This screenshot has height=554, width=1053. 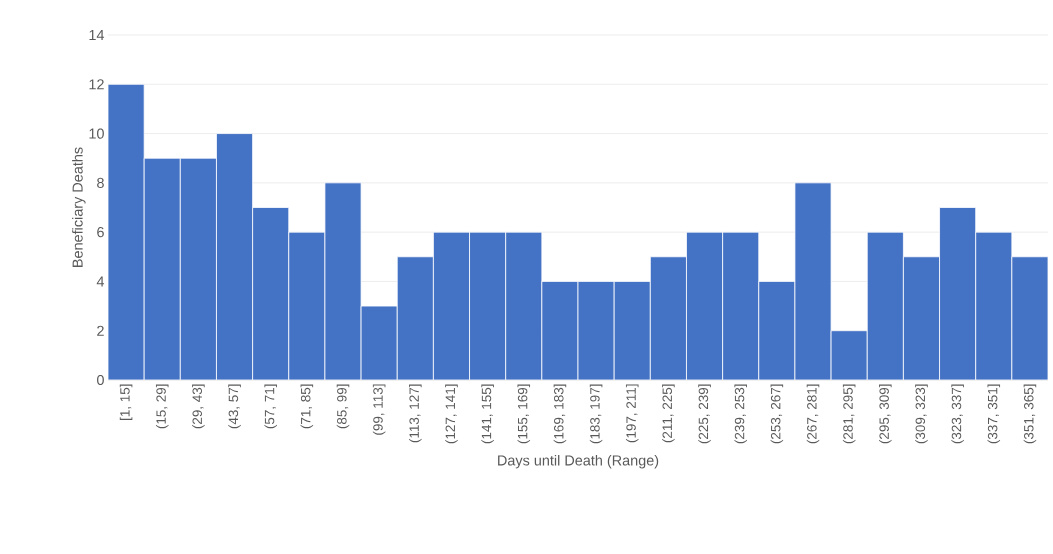 What do you see at coordinates (126, 402) in the screenshot?
I see `x-tick-label: [1, 15]` at bounding box center [126, 402].